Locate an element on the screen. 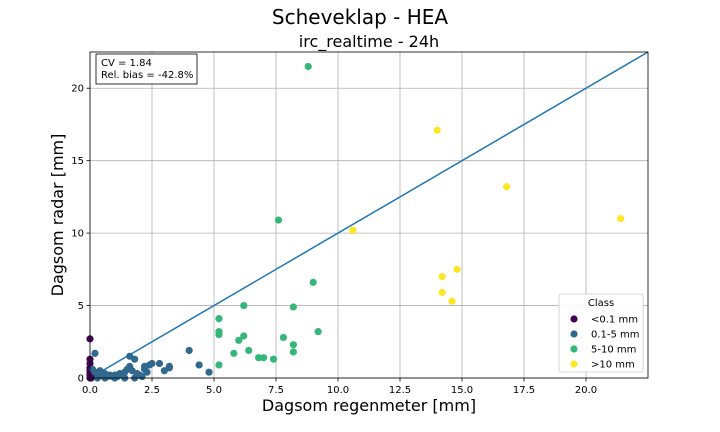 The image size is (720, 432). stats-box: CV = 1.84 Rel. bias = -42.8% is located at coordinates (146, 69).